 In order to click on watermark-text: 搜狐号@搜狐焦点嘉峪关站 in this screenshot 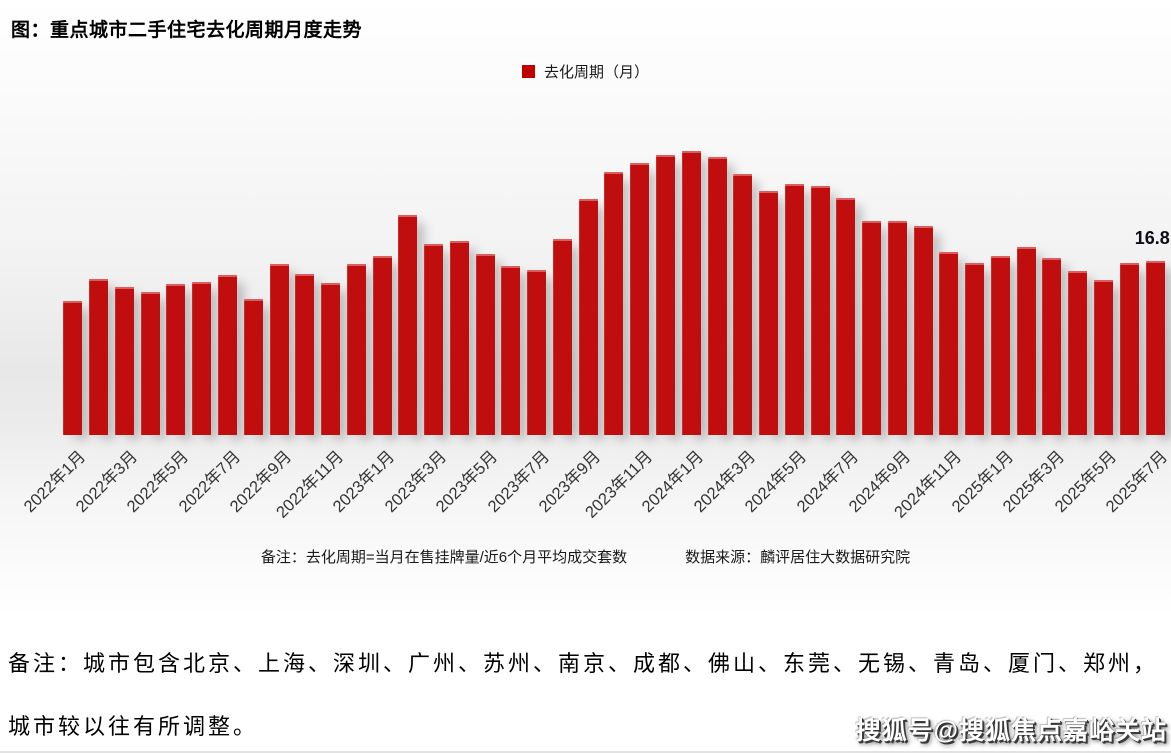, I will do `click(1011, 731)`.